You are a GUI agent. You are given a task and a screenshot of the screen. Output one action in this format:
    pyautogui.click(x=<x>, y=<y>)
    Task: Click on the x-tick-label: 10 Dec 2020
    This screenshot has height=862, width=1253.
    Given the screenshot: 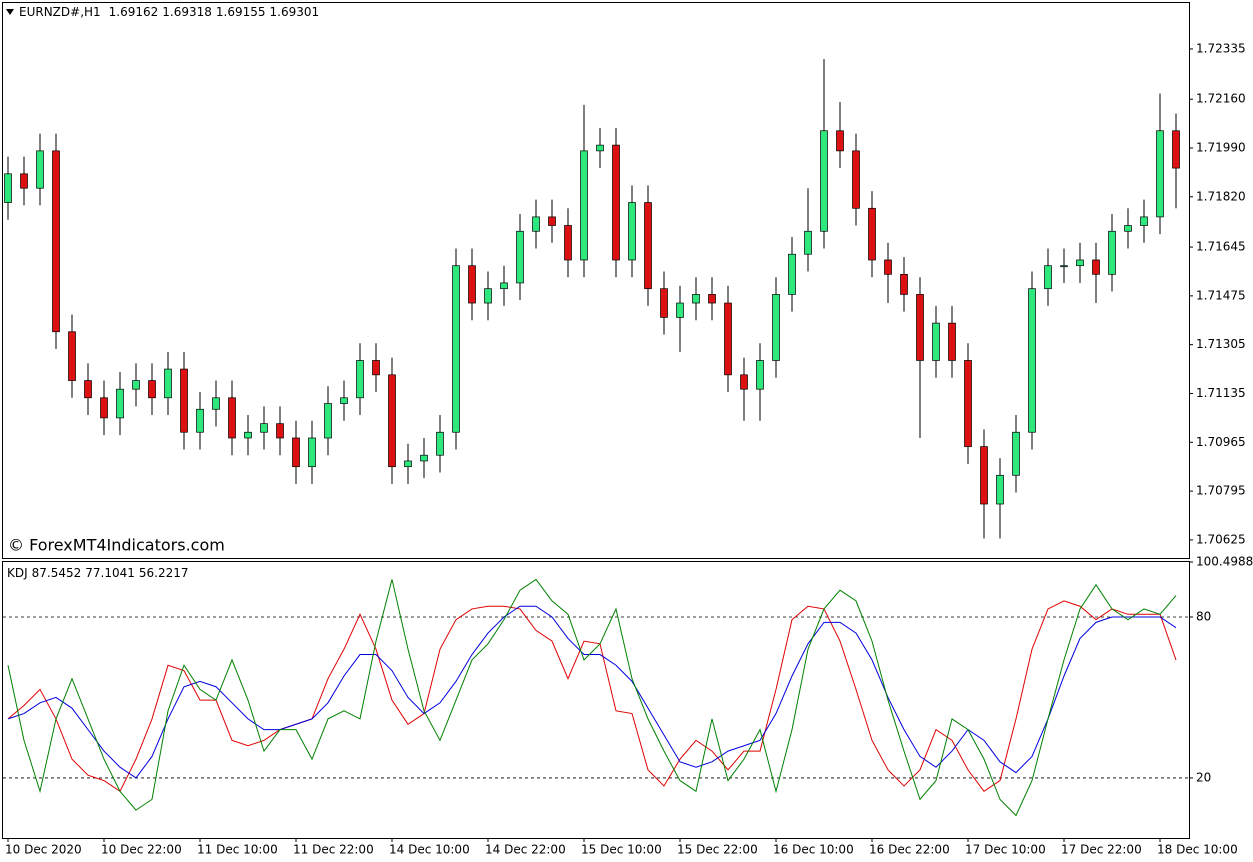 What is the action you would take?
    pyautogui.click(x=43, y=850)
    